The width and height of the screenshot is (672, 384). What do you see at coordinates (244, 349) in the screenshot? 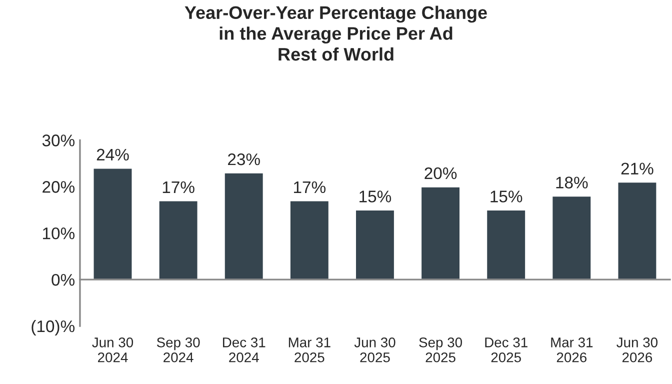
I see `x-tick-label: Dec 31 2024` at bounding box center [244, 349].